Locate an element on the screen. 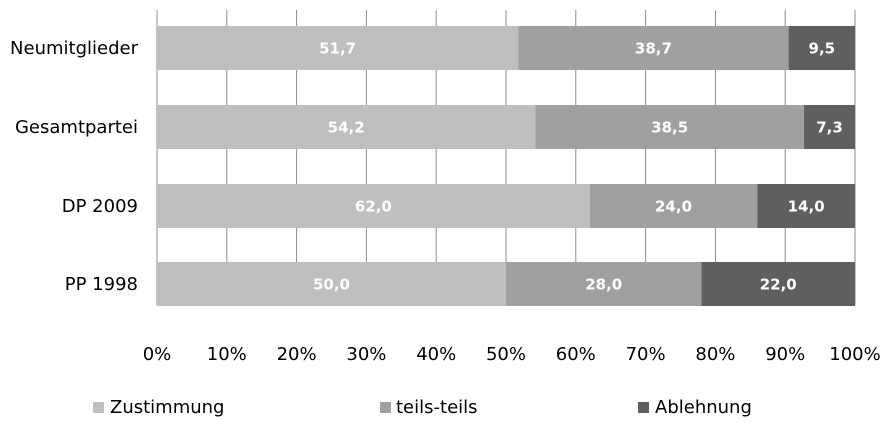 The height and width of the screenshot is (428, 884). category-label: Neumitglieder is located at coordinates (74, 48).